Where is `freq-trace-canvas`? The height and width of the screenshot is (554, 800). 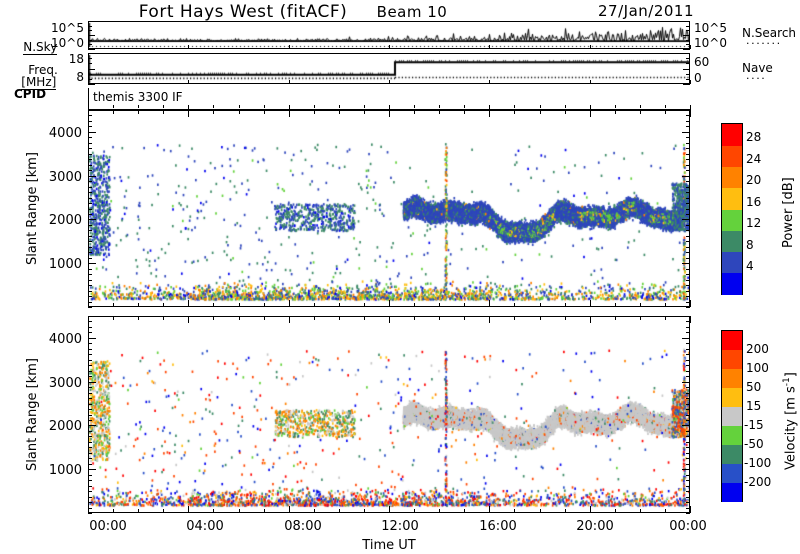
freq-trace-canvas is located at coordinates (389, 68).